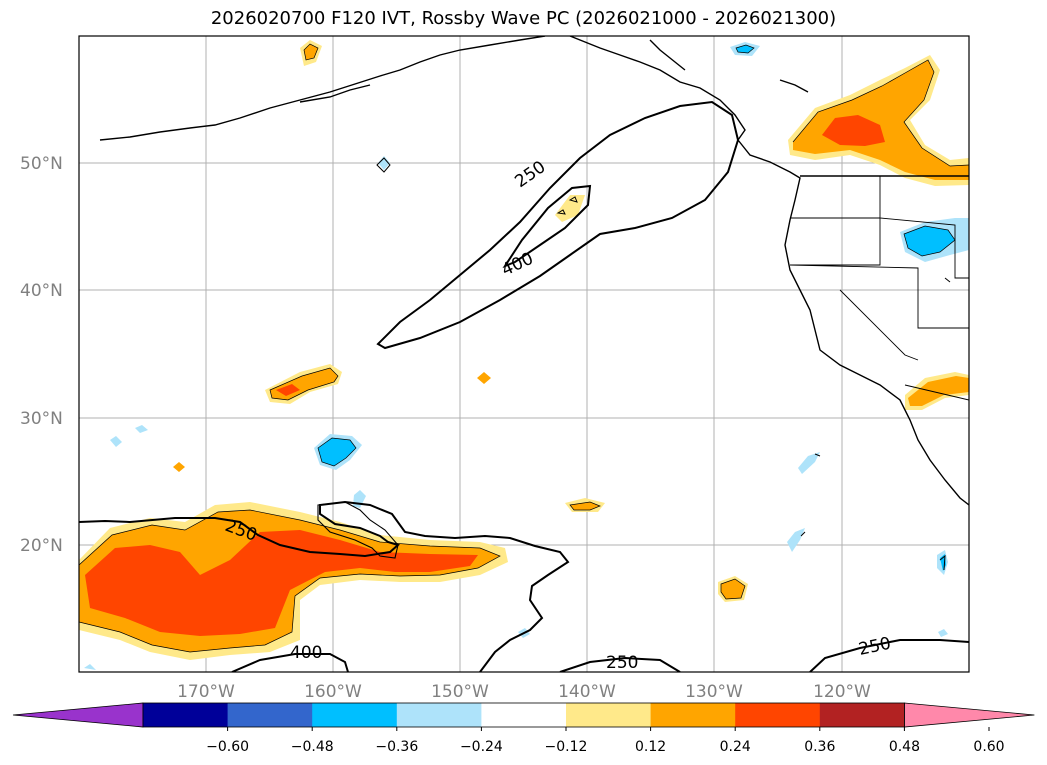 The width and height of the screenshot is (1047, 765). Describe the element at coordinates (306, 653) in the screenshot. I see `contour-label-400-south: 400` at that location.